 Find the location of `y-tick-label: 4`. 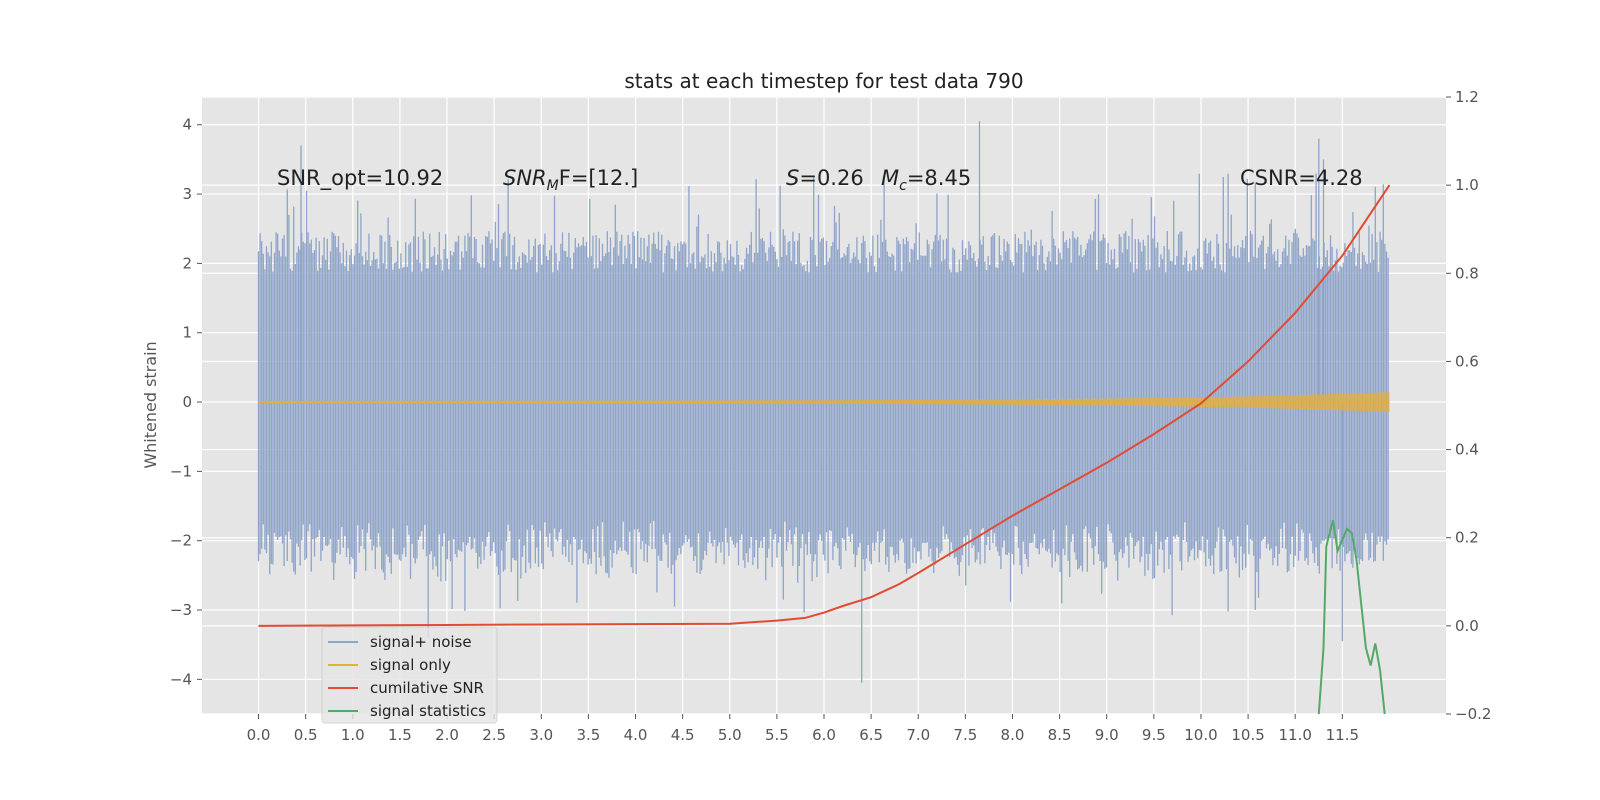

y-tick-label: 4 is located at coordinates (187, 125).